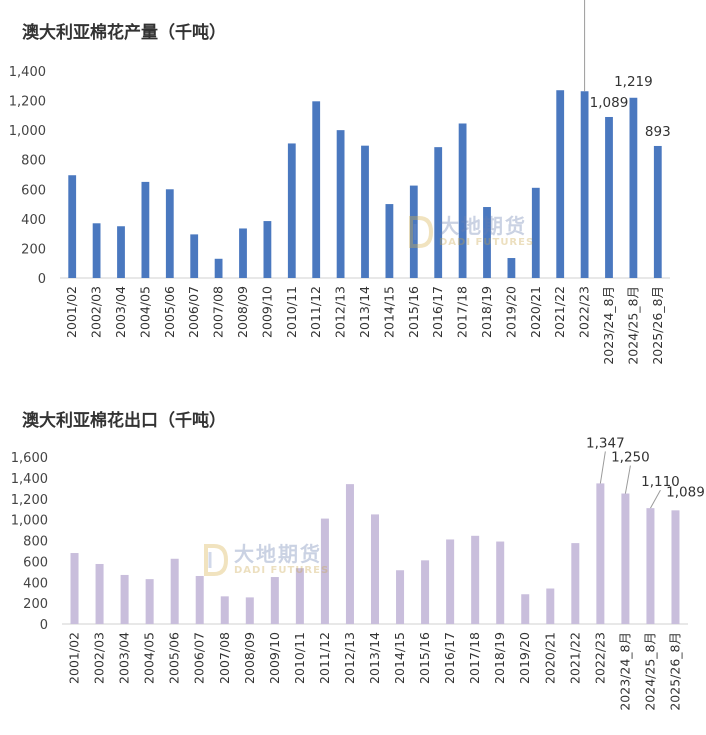 The height and width of the screenshot is (735, 706). Describe the element at coordinates (124, 421) in the screenshot. I see `export-chart-title: 澳大利亚棉花出口（千吨）` at that location.